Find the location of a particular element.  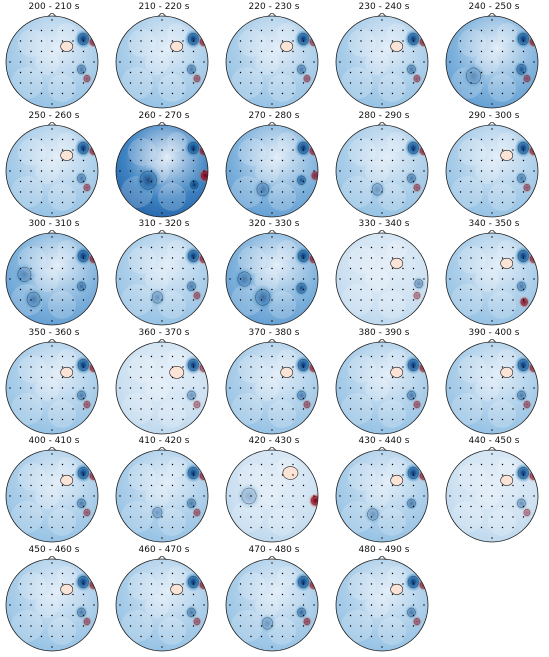

positive-region is located at coordinates (287, 46).